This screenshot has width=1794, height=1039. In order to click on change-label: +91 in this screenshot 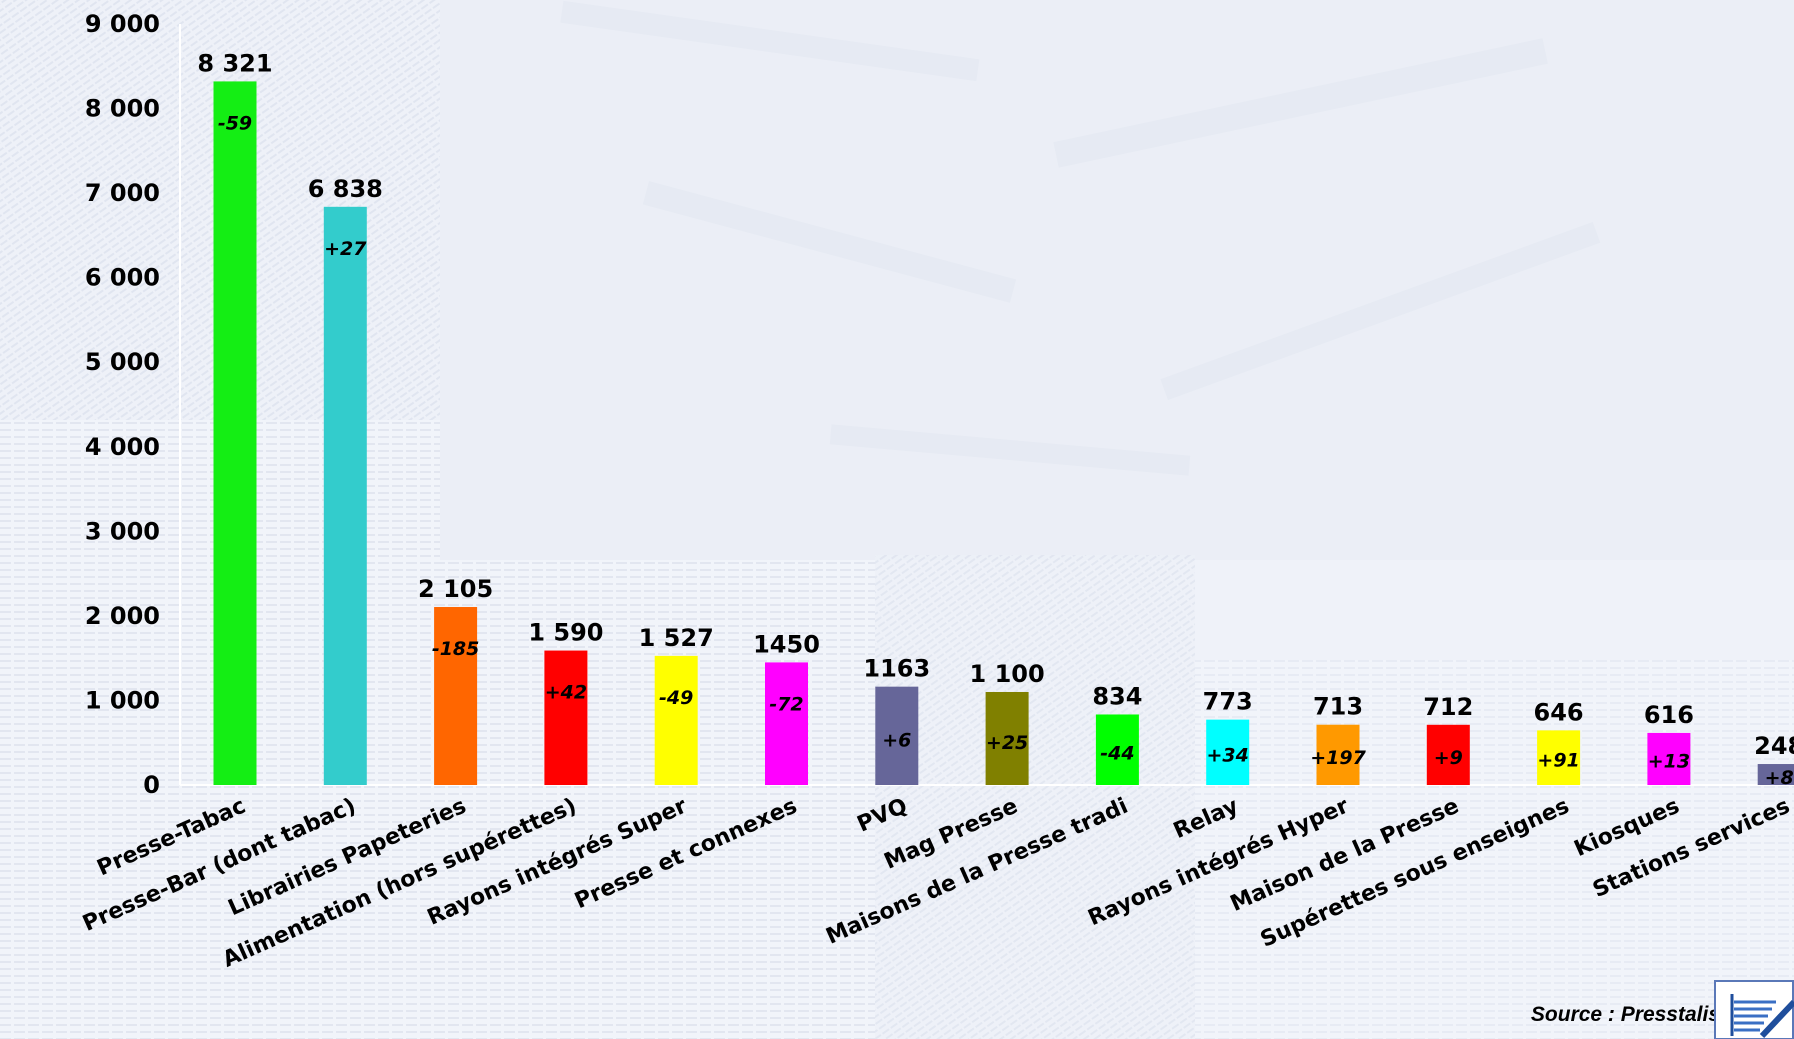, I will do `click(1558, 760)`.